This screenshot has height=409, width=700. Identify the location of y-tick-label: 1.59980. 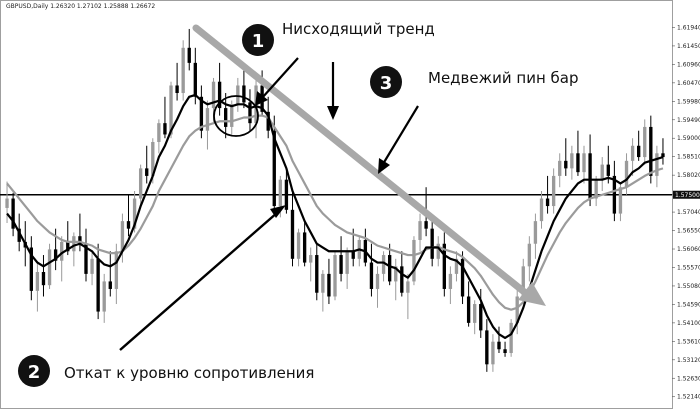
(688, 101).